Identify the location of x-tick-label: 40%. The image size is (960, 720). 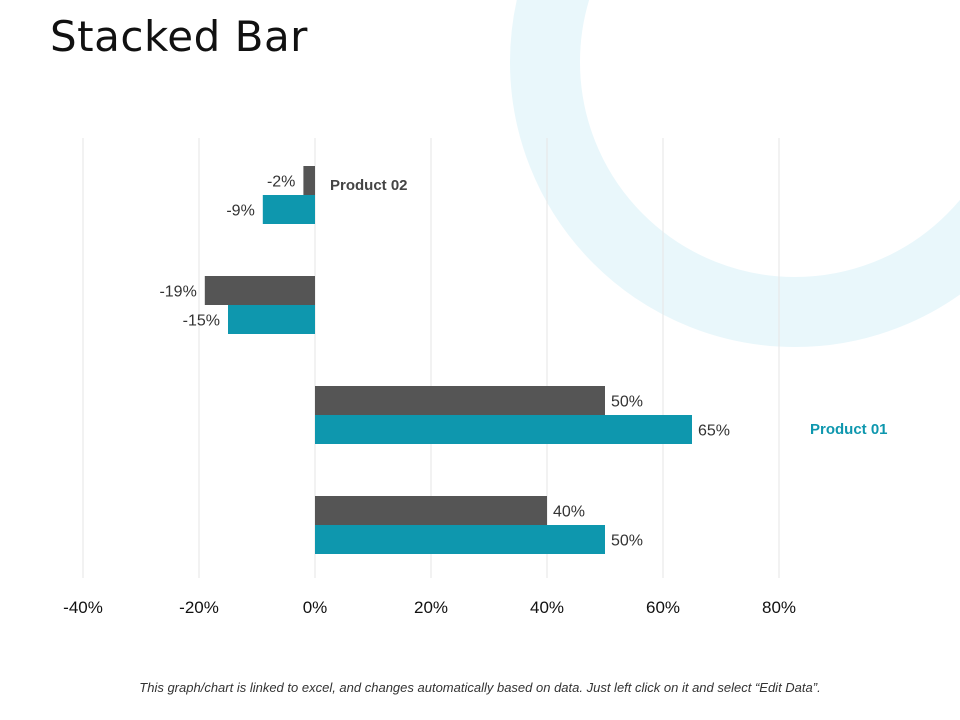
(547, 607).